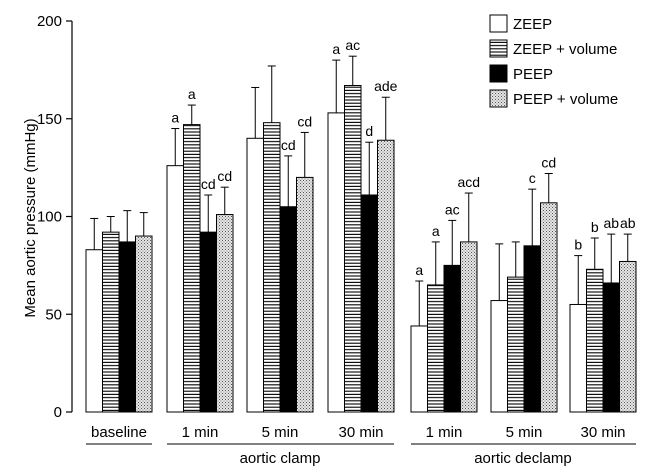  I want to click on significance-label: c, so click(532, 178).